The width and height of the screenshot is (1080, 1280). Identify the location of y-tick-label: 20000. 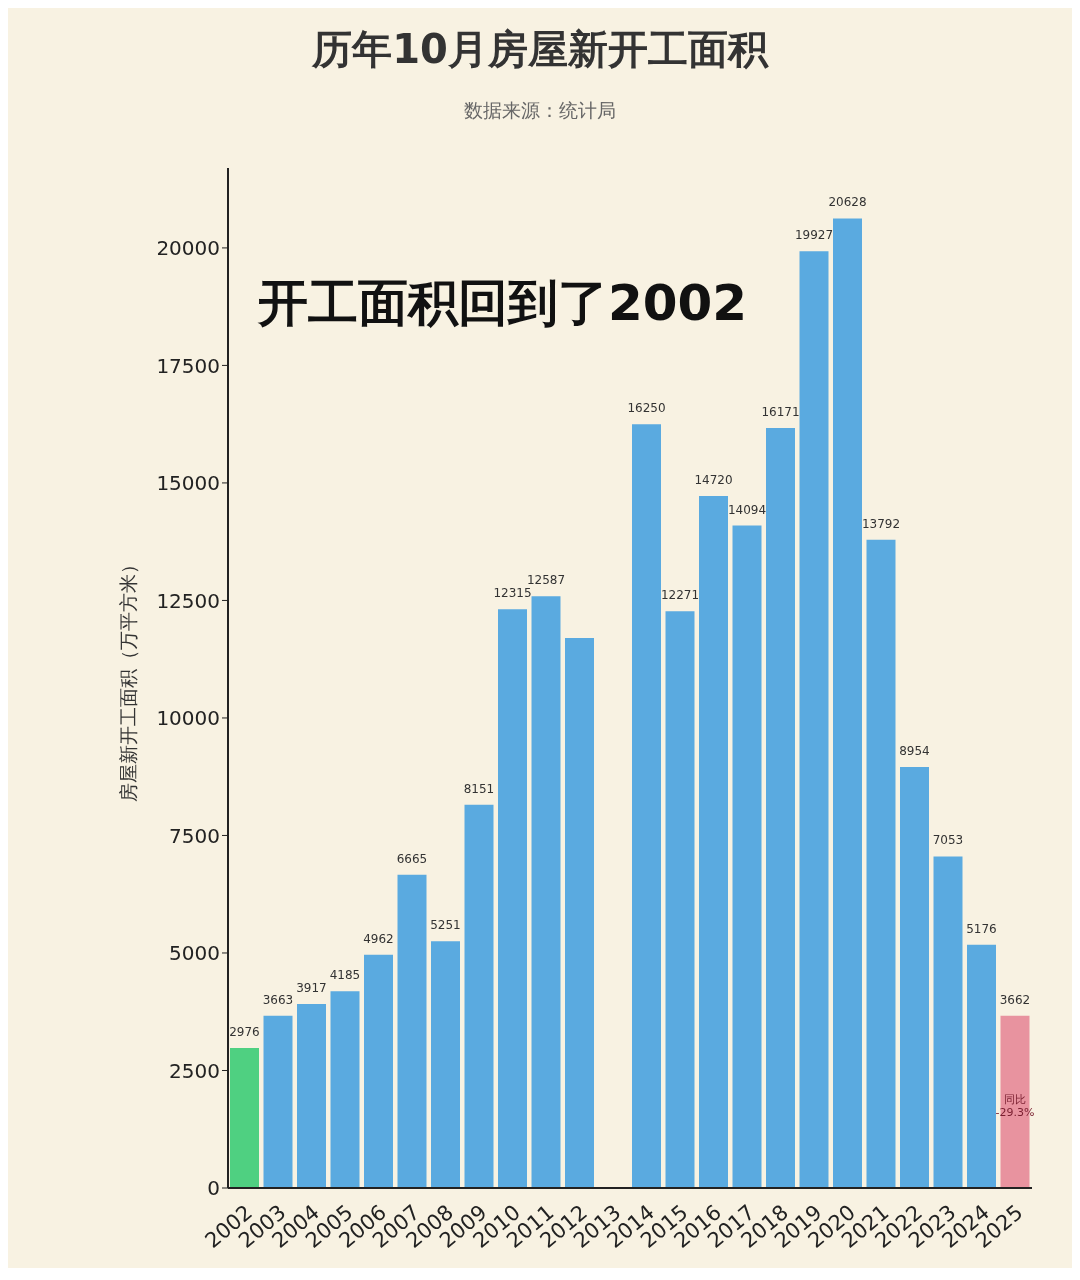
(188, 248).